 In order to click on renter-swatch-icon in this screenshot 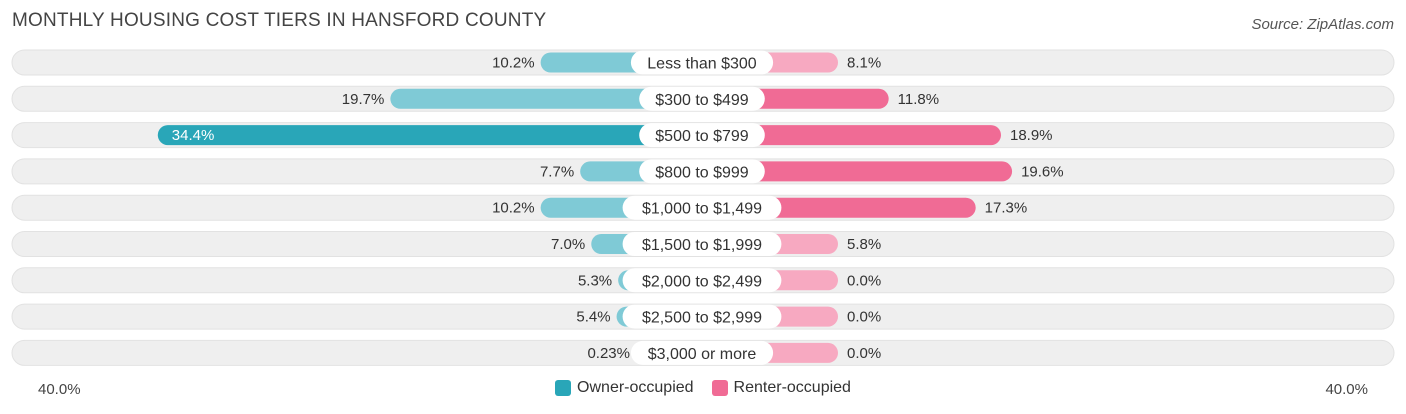, I will do `click(719, 388)`.